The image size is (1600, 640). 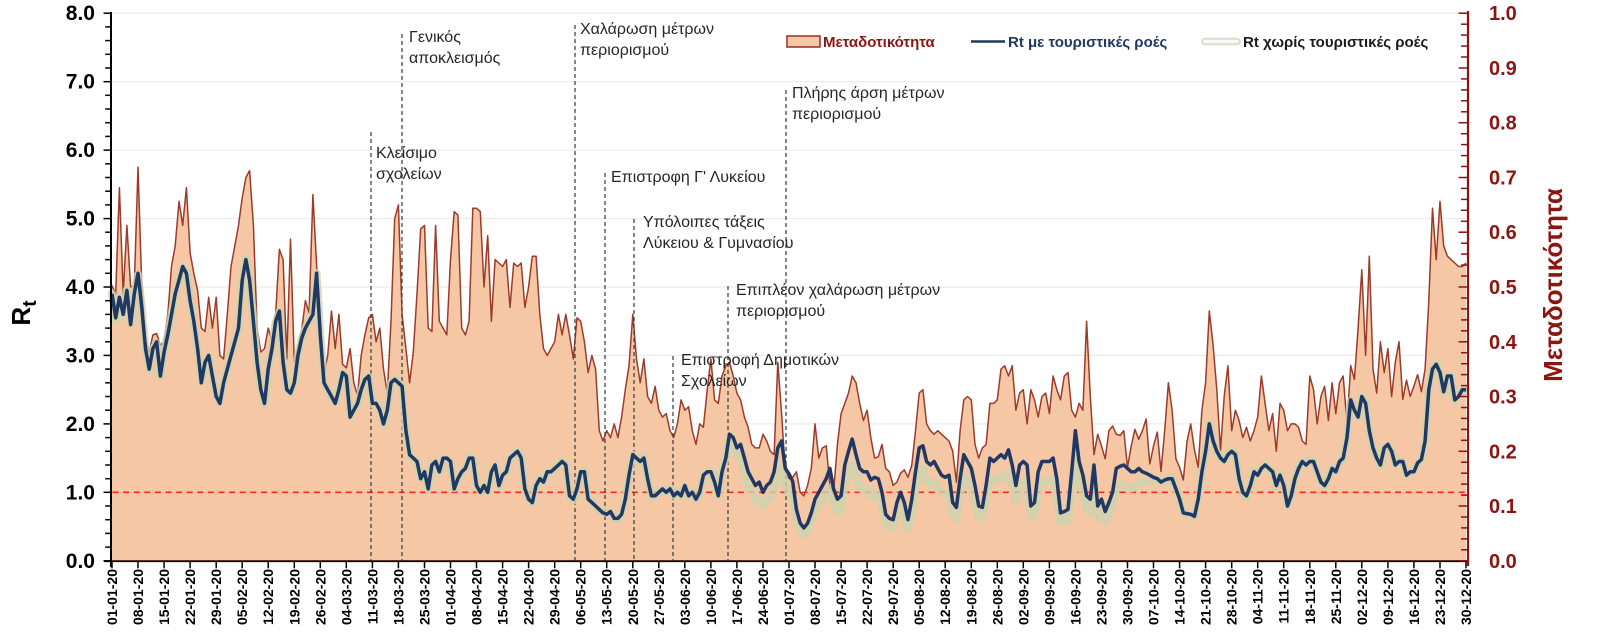 What do you see at coordinates (971, 597) in the screenshot?
I see `svg-text: 19-08-20` at bounding box center [971, 597].